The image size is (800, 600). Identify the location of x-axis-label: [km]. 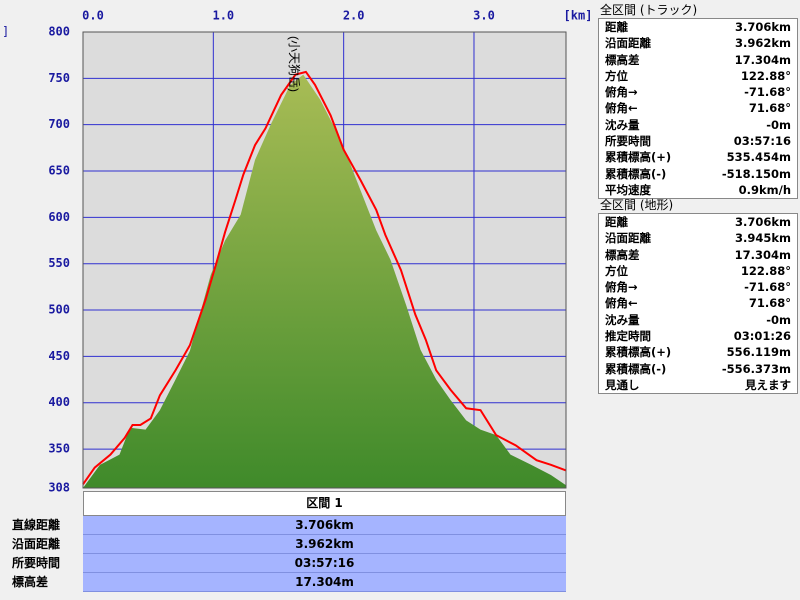
(578, 16).